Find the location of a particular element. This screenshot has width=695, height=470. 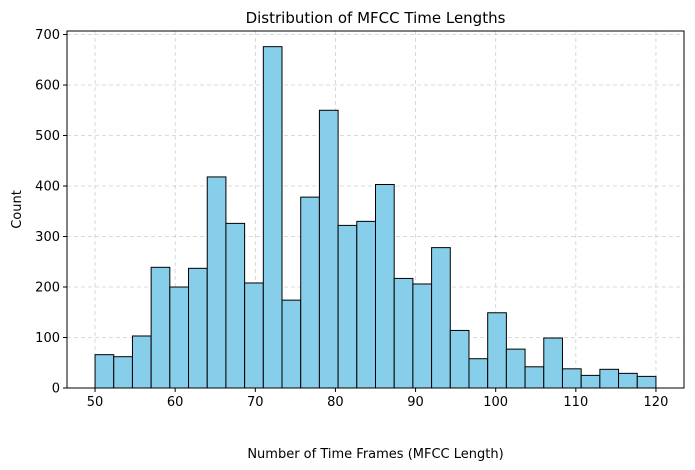

y-tick-label: 0 is located at coordinates (56, 389).